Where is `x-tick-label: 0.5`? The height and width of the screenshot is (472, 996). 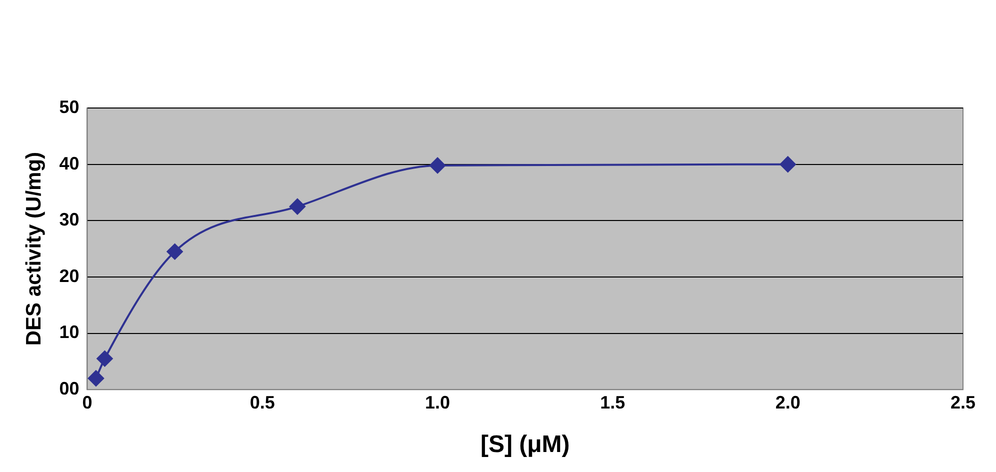 x-tick-label: 0.5 is located at coordinates (262, 402).